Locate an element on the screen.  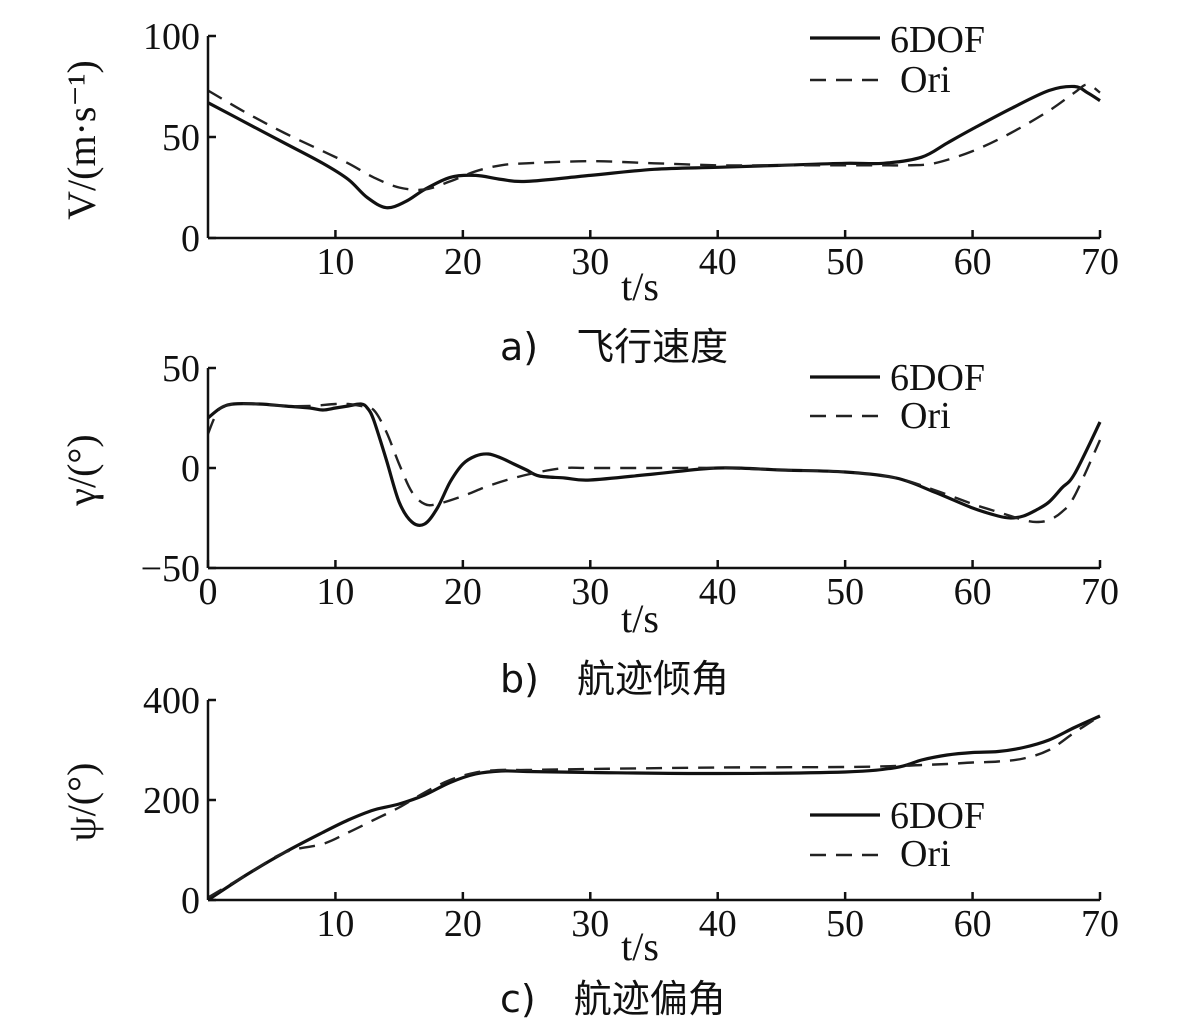
panel-b-caption: b) 航迹倾角 is located at coordinates (614, 679).